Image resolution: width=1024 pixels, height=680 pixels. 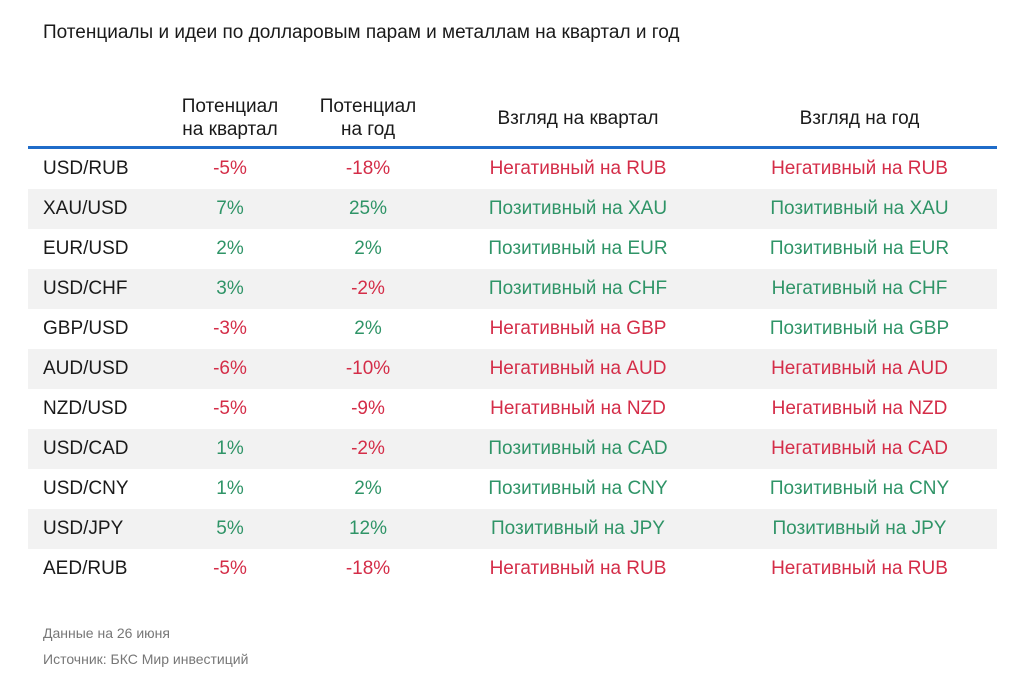 What do you see at coordinates (230, 288) in the screenshot?
I see `cell-potential-quarter: 3%` at bounding box center [230, 288].